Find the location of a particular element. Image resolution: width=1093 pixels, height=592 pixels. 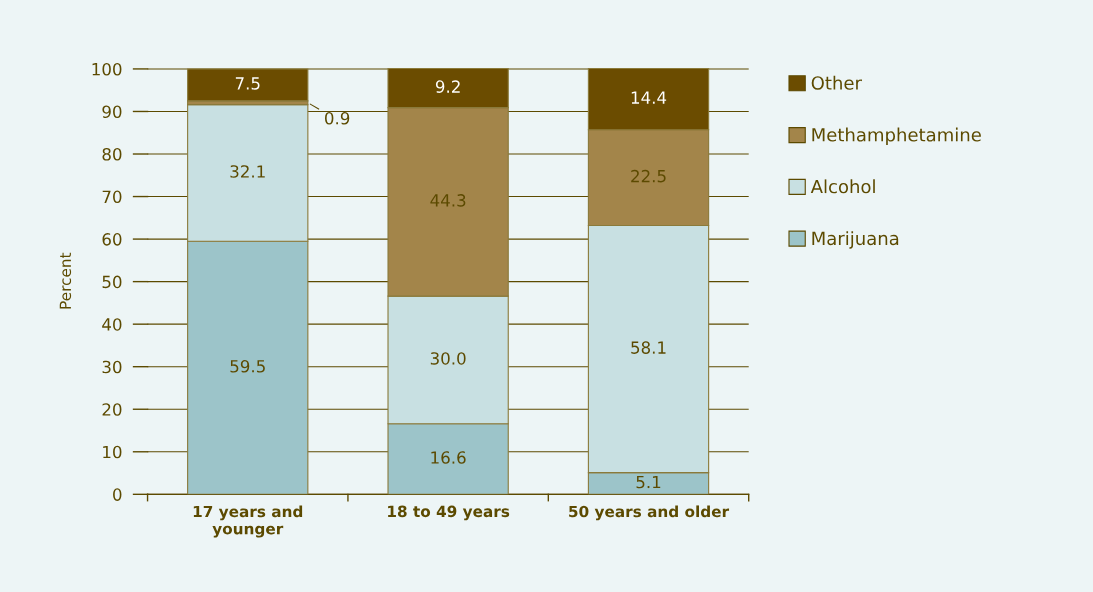

y-tick-label: 0 is located at coordinates (117, 494).